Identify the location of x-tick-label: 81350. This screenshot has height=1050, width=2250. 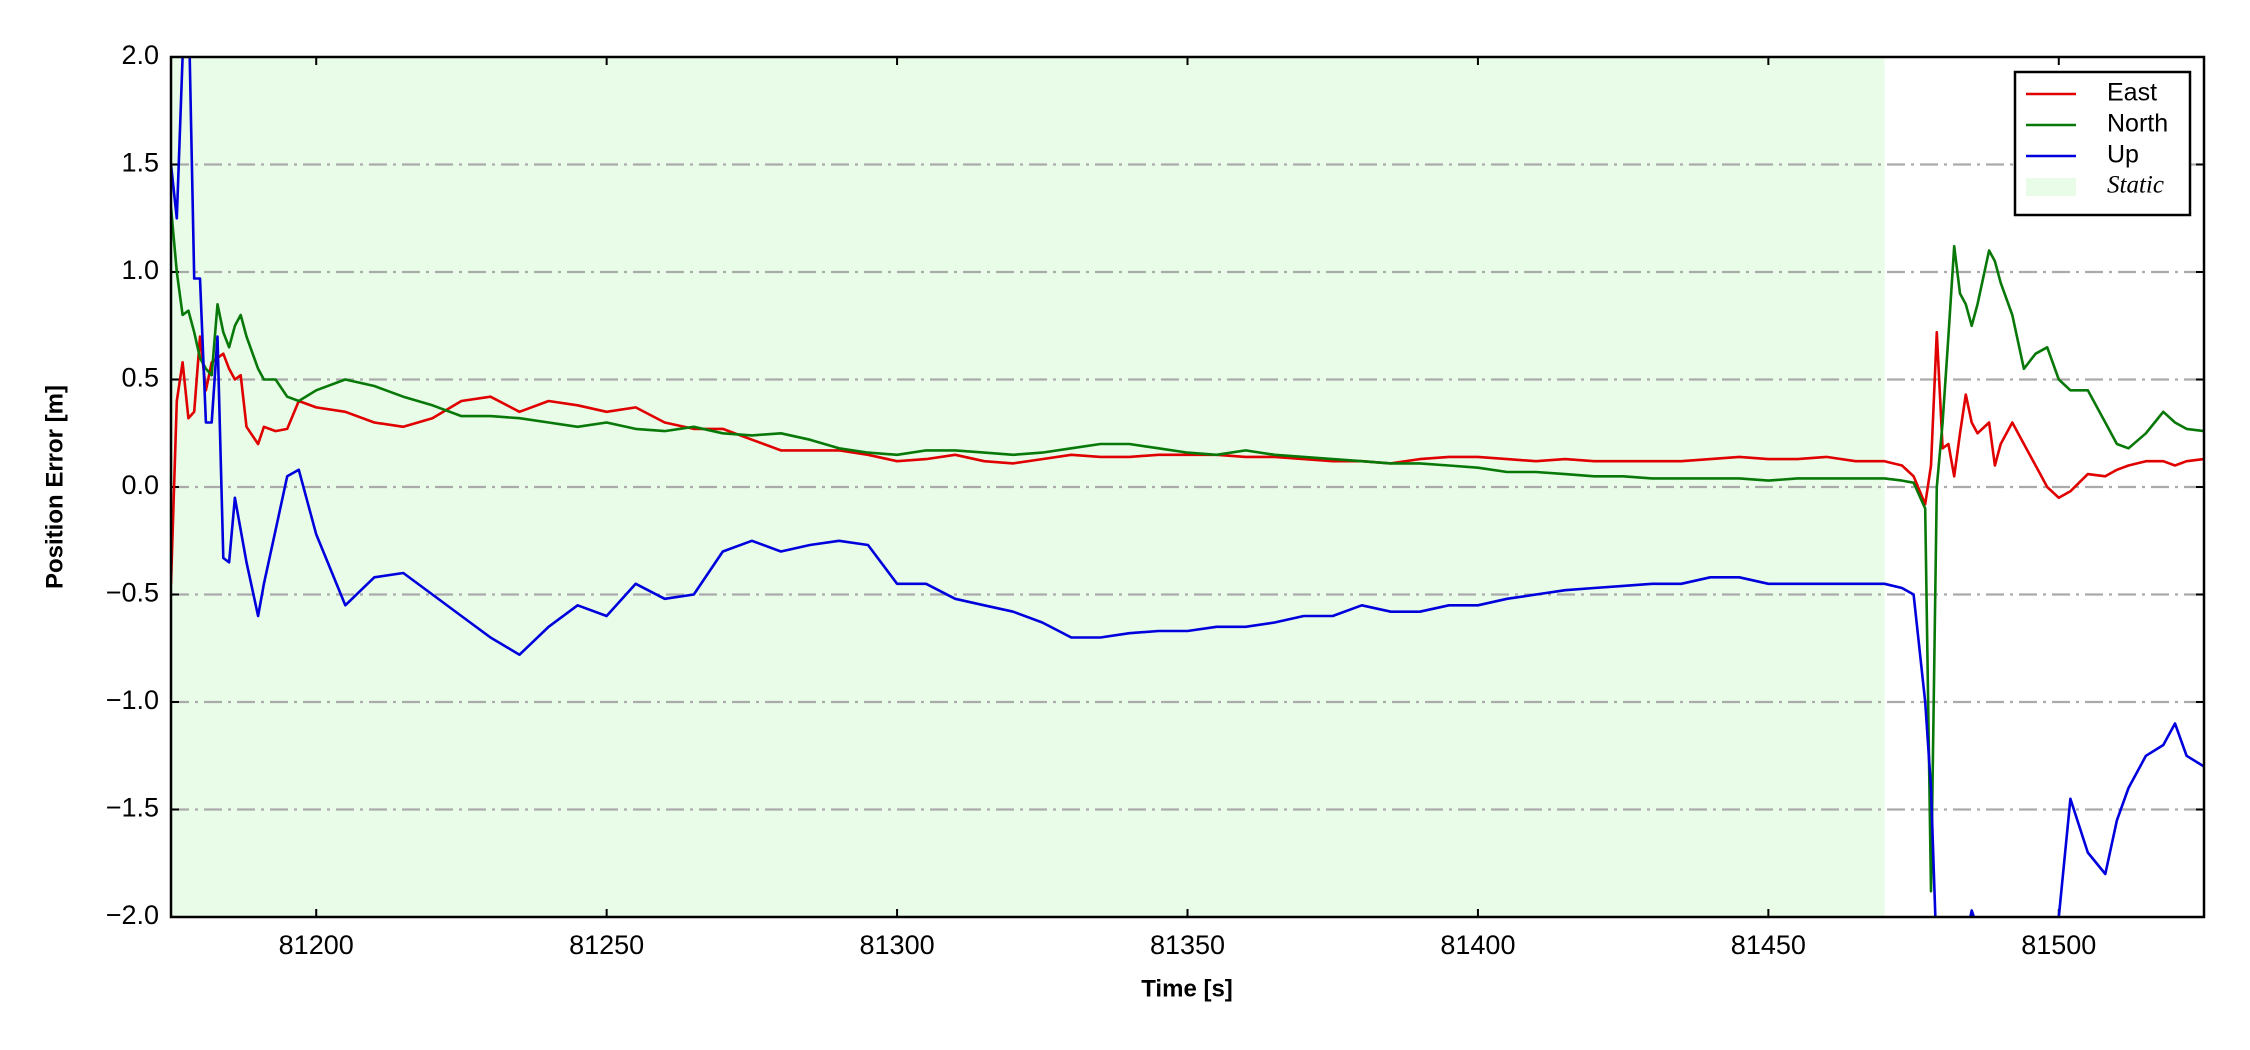
(1187, 945).